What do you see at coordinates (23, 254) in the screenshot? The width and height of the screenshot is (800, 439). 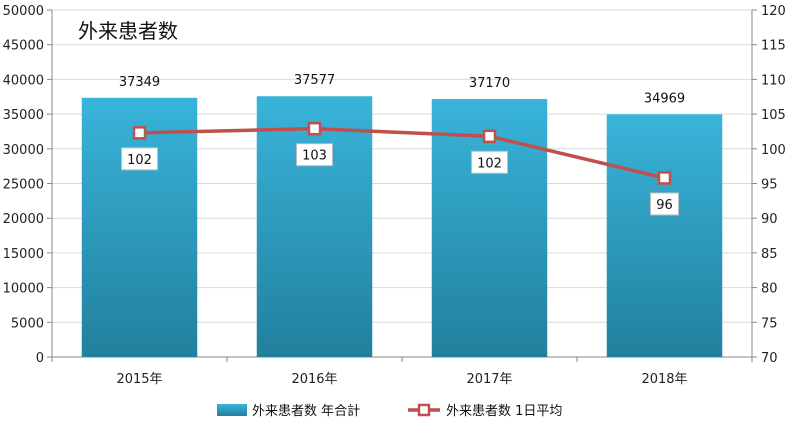 I see `y-left-tick-label: 15000` at bounding box center [23, 254].